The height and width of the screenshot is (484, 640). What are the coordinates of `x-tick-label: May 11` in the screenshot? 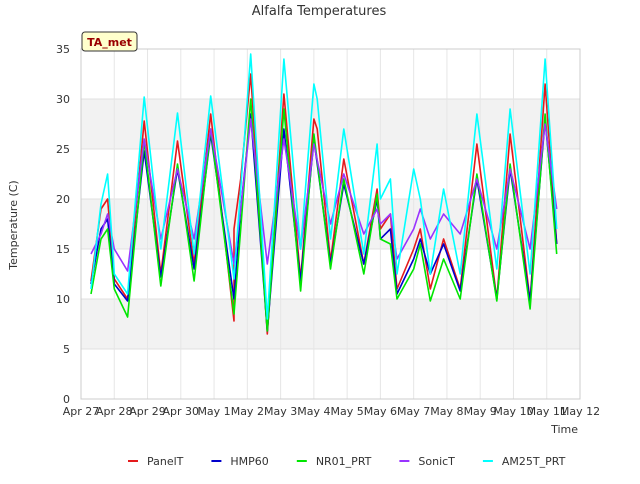 It's located at (547, 411).